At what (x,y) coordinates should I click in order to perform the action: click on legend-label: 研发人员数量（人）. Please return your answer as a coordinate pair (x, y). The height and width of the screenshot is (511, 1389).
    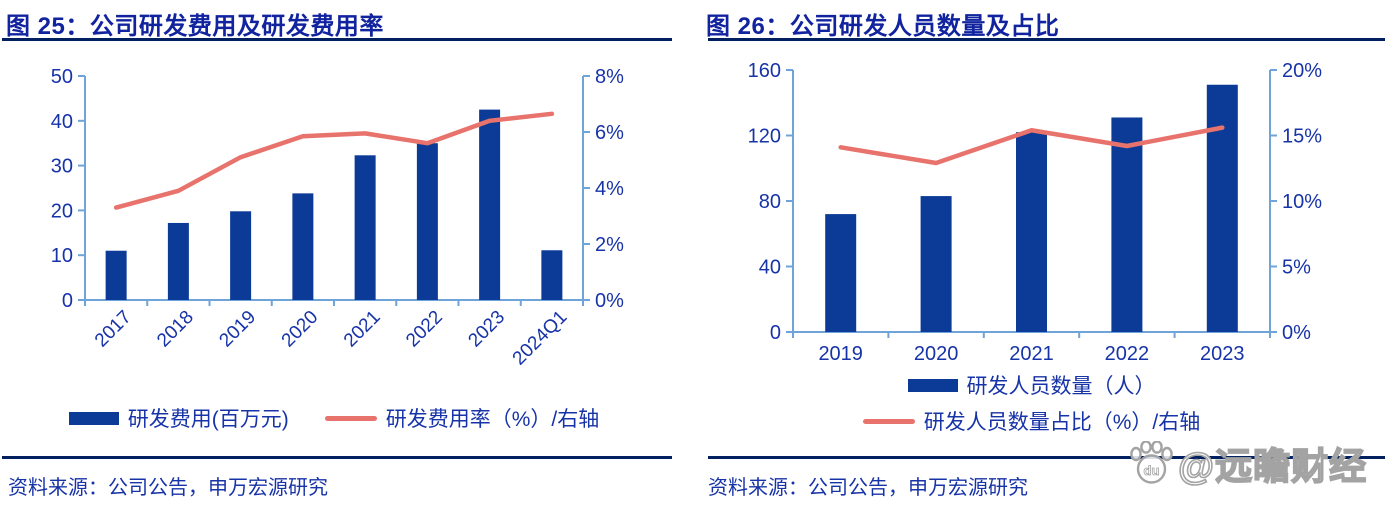
    Looking at the image, I should click on (1061, 386).